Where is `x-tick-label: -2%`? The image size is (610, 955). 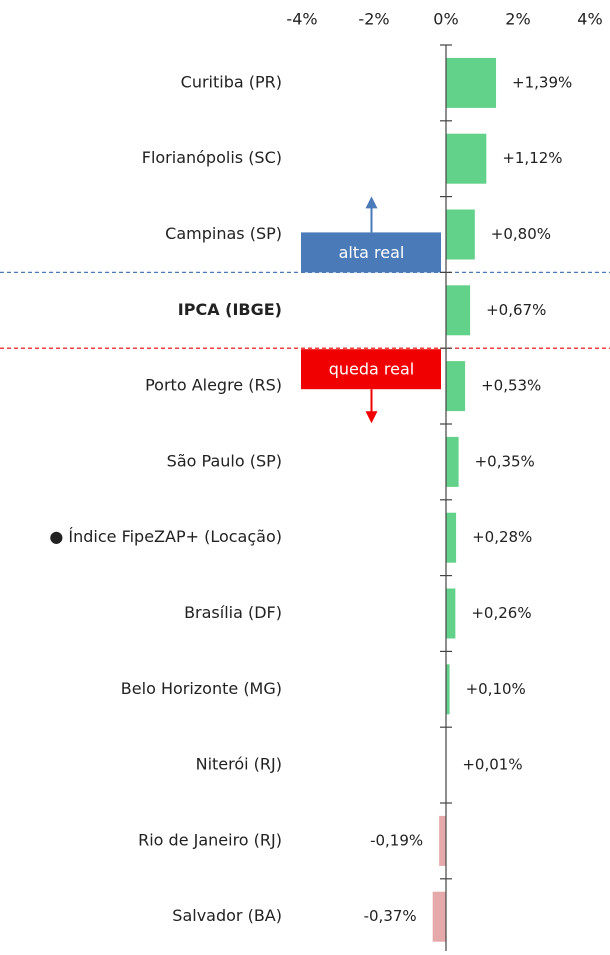 x-tick-label: -2% is located at coordinates (373, 19).